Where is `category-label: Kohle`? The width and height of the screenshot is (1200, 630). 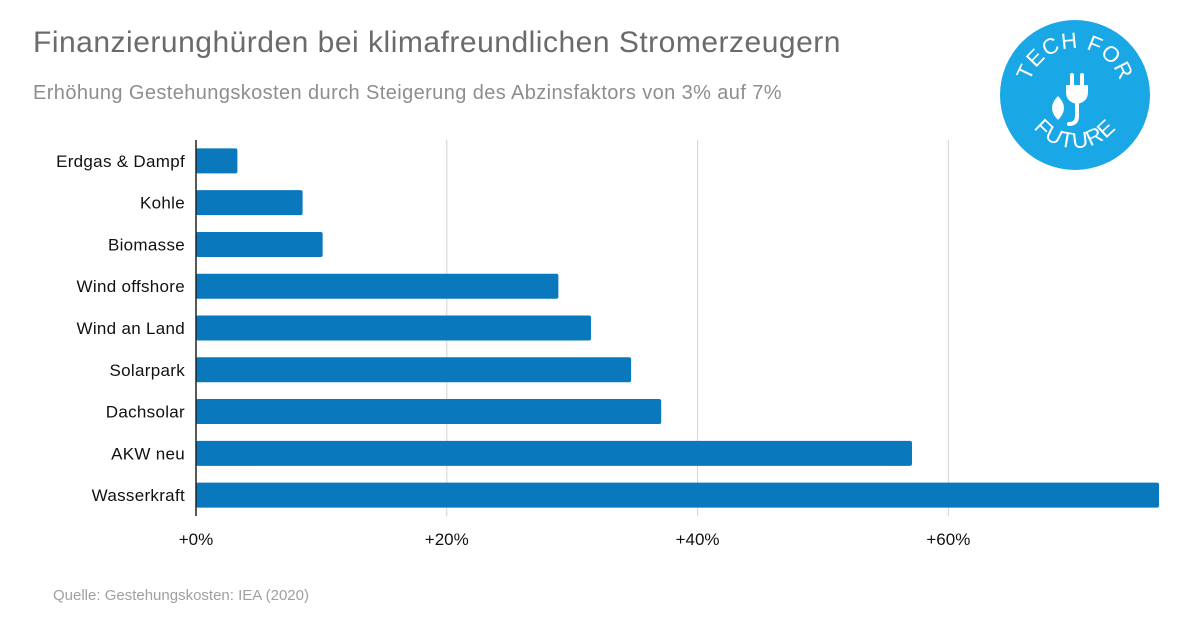
category-label: Kohle is located at coordinates (162, 203).